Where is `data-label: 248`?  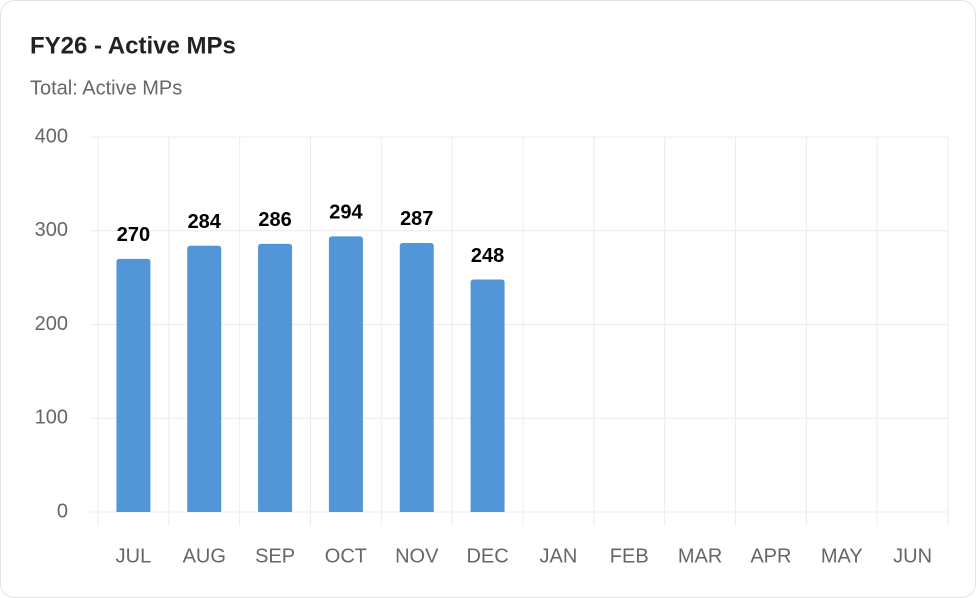 data-label: 248 is located at coordinates (487, 256).